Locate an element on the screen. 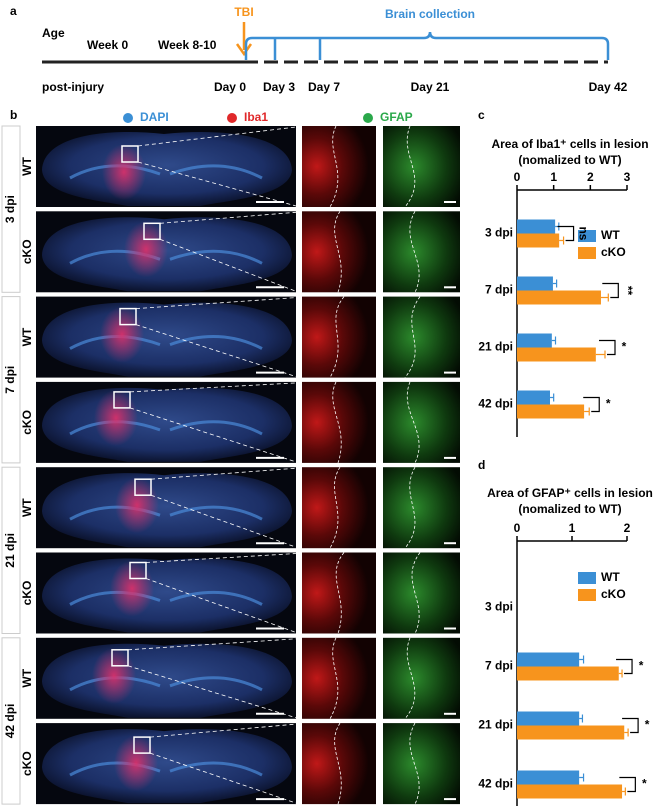  panel-label: a is located at coordinates (13, 11).